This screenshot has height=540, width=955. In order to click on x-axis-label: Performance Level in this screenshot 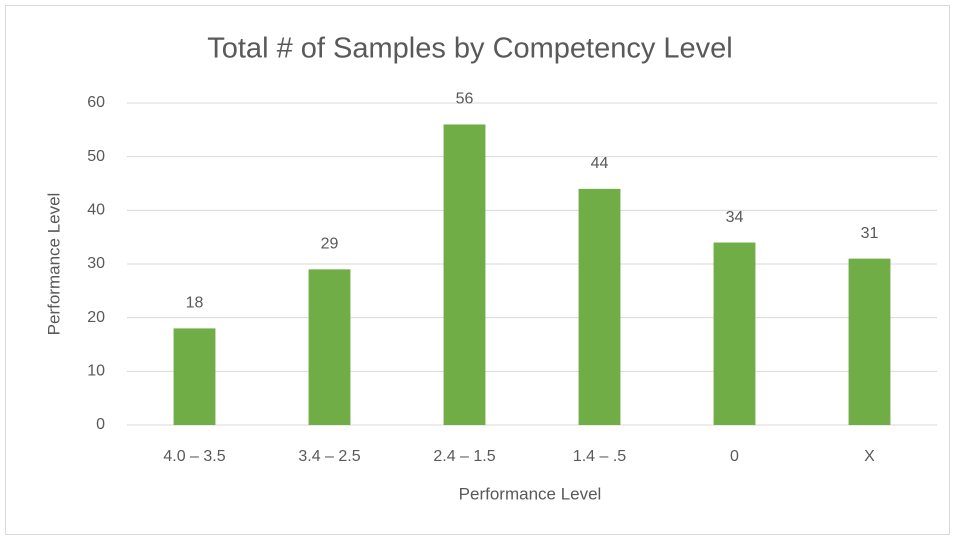, I will do `click(530, 493)`.